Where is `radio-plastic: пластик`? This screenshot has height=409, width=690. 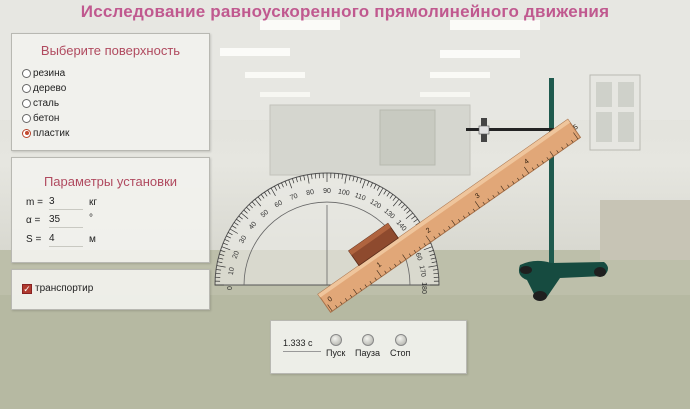 radio-plastic: пластик is located at coordinates (45, 133).